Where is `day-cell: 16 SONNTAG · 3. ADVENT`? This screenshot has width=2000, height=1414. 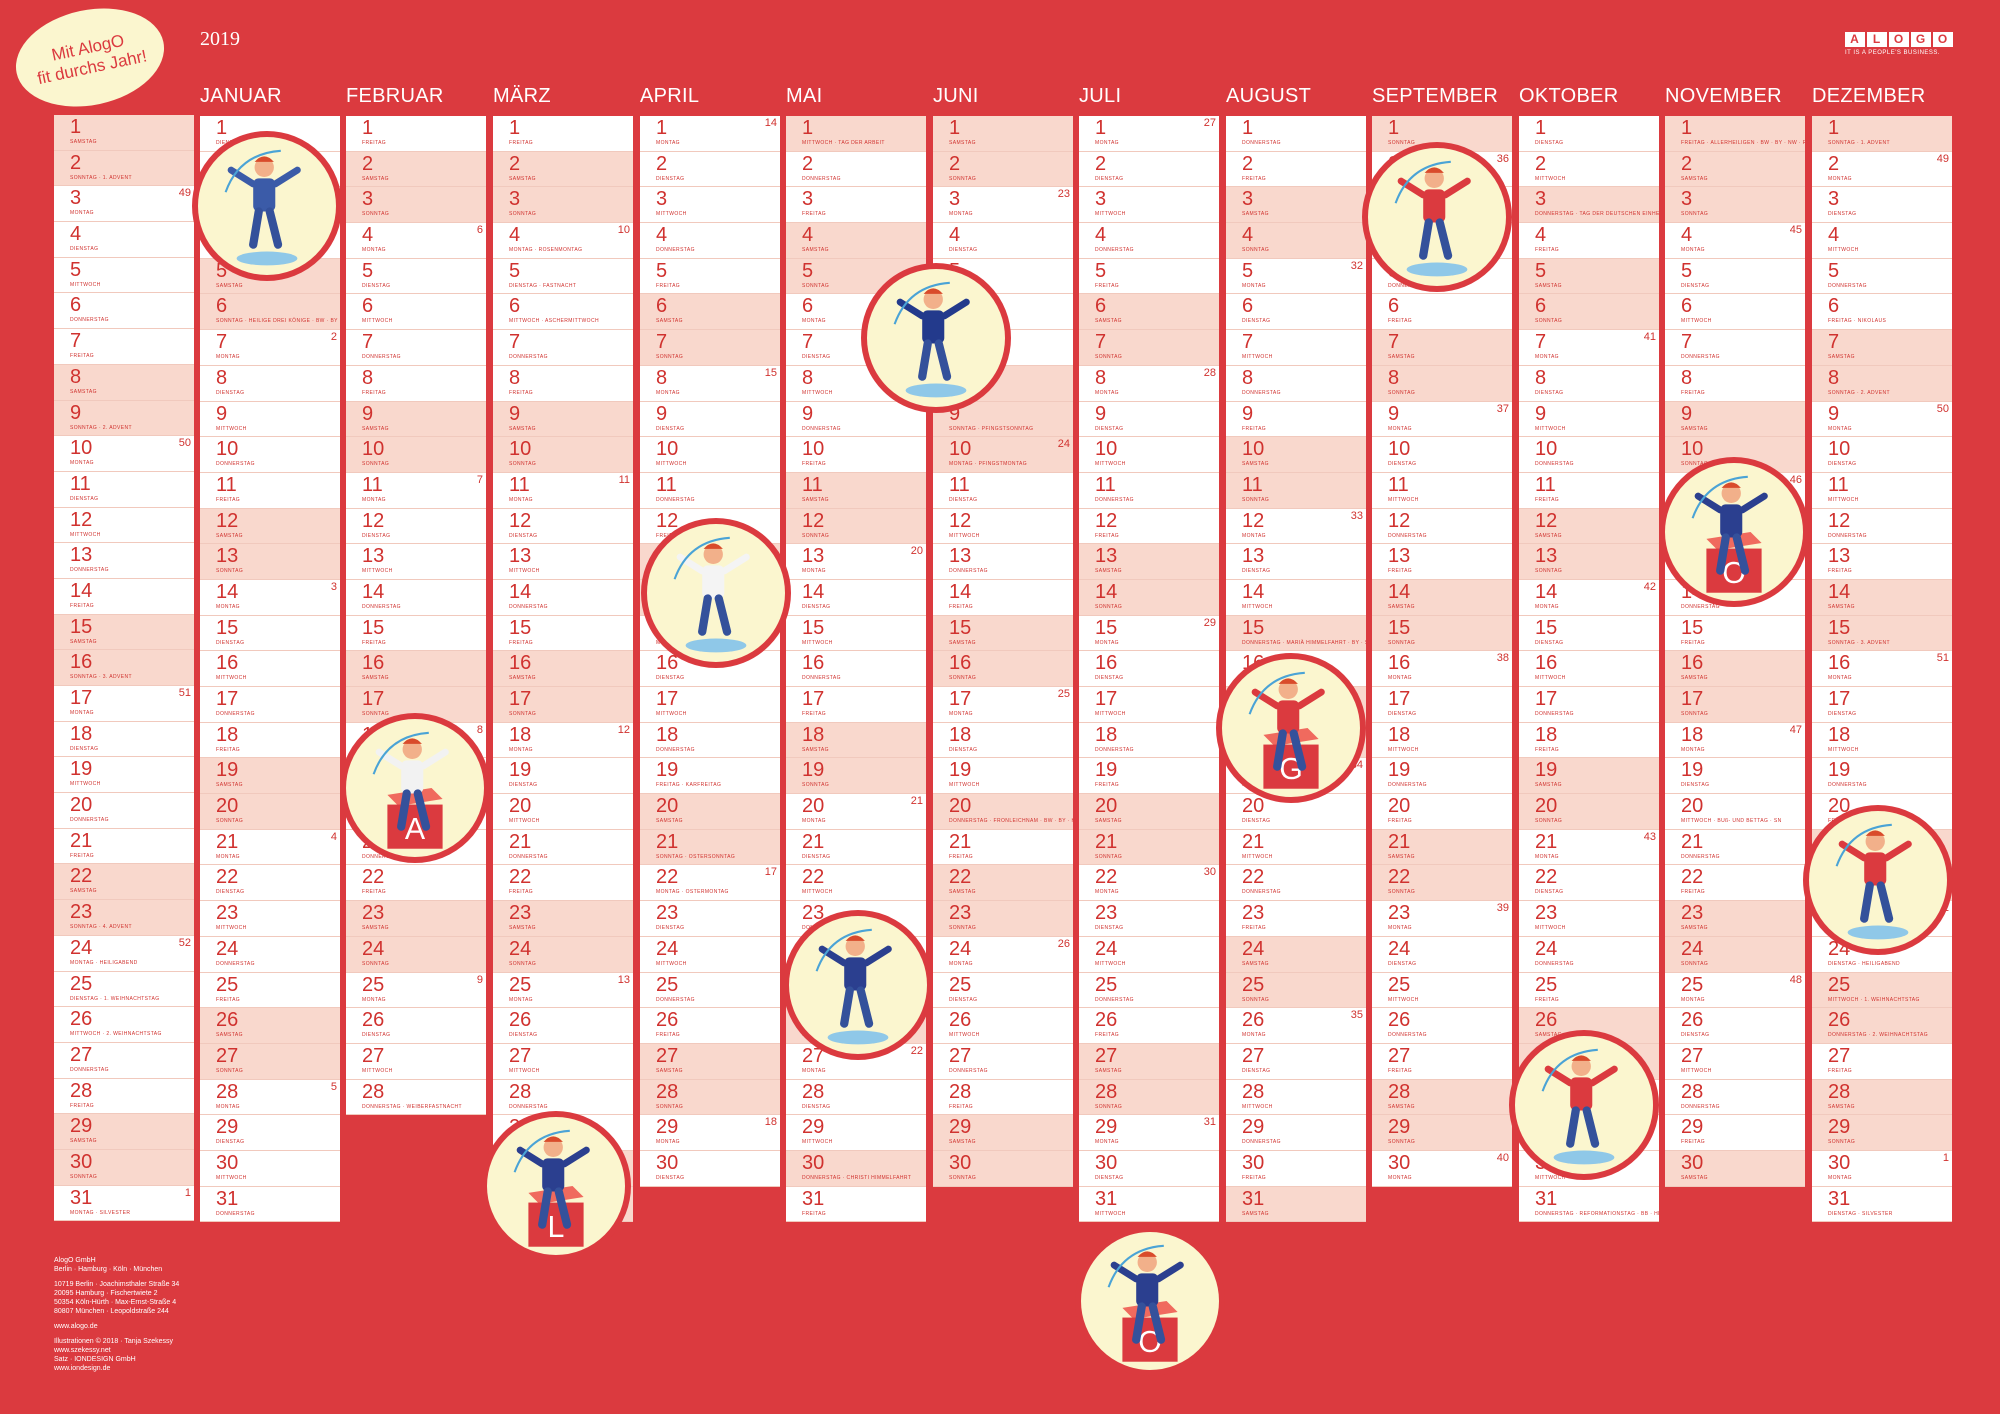 day-cell: 16 SONNTAG · 3. ADVENT is located at coordinates (124, 668).